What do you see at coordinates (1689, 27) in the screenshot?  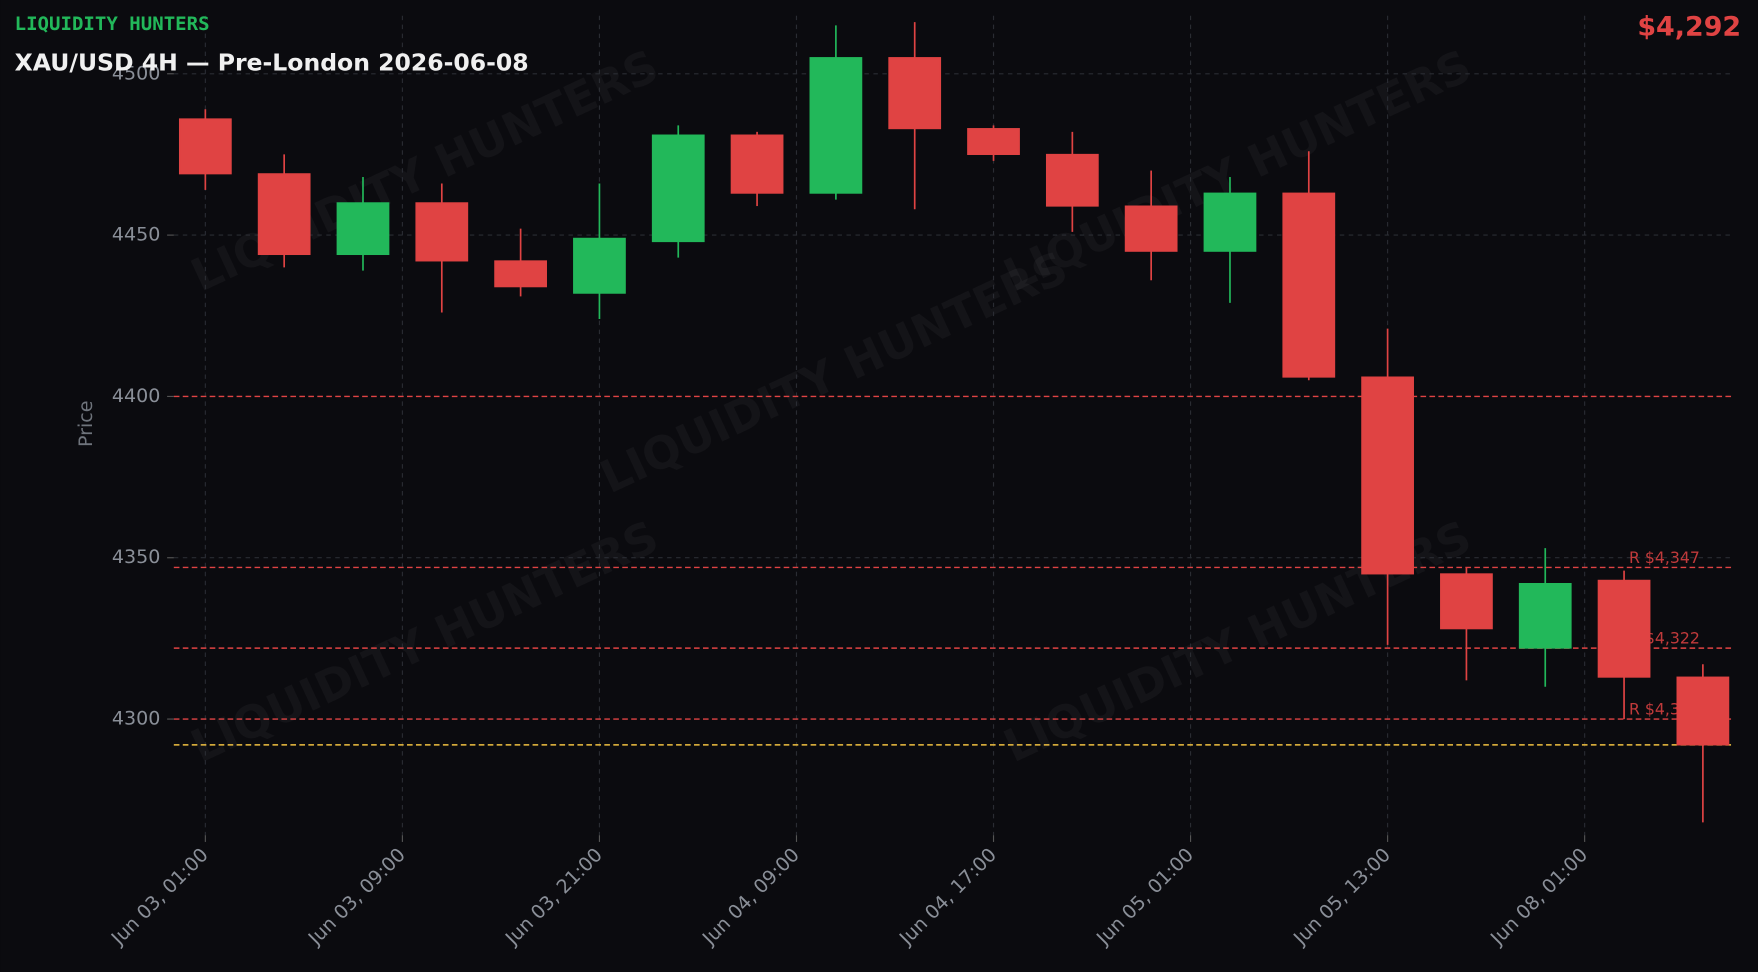 I see `last-price-label: $4,292` at bounding box center [1689, 27].